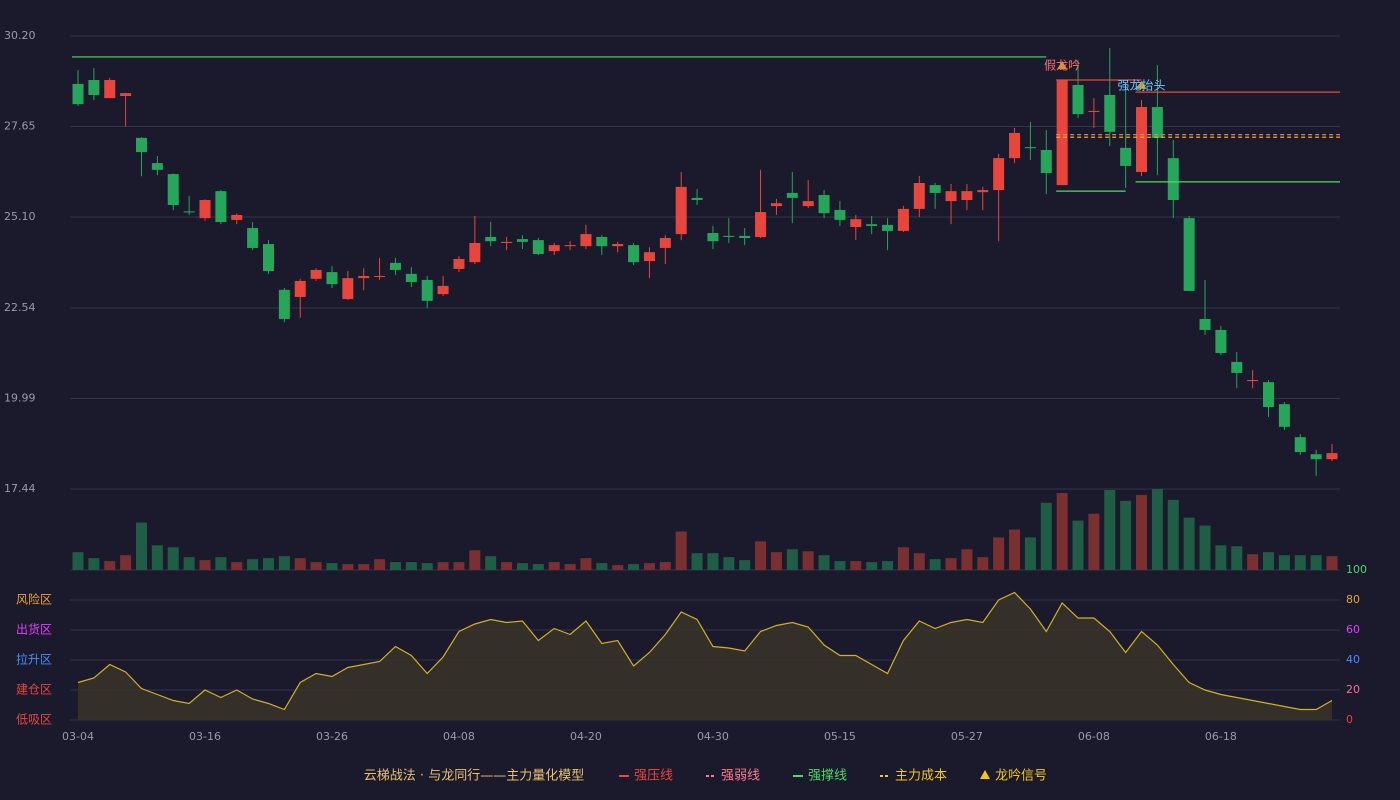  What do you see at coordinates (205, 736) in the screenshot?
I see `x-tick-label: 03-16` at bounding box center [205, 736].